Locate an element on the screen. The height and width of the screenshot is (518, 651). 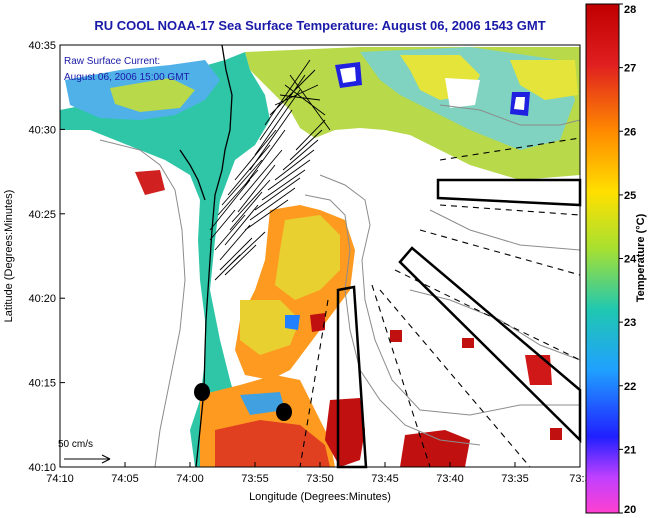
current-vectors is located at coordinates (270, 170).